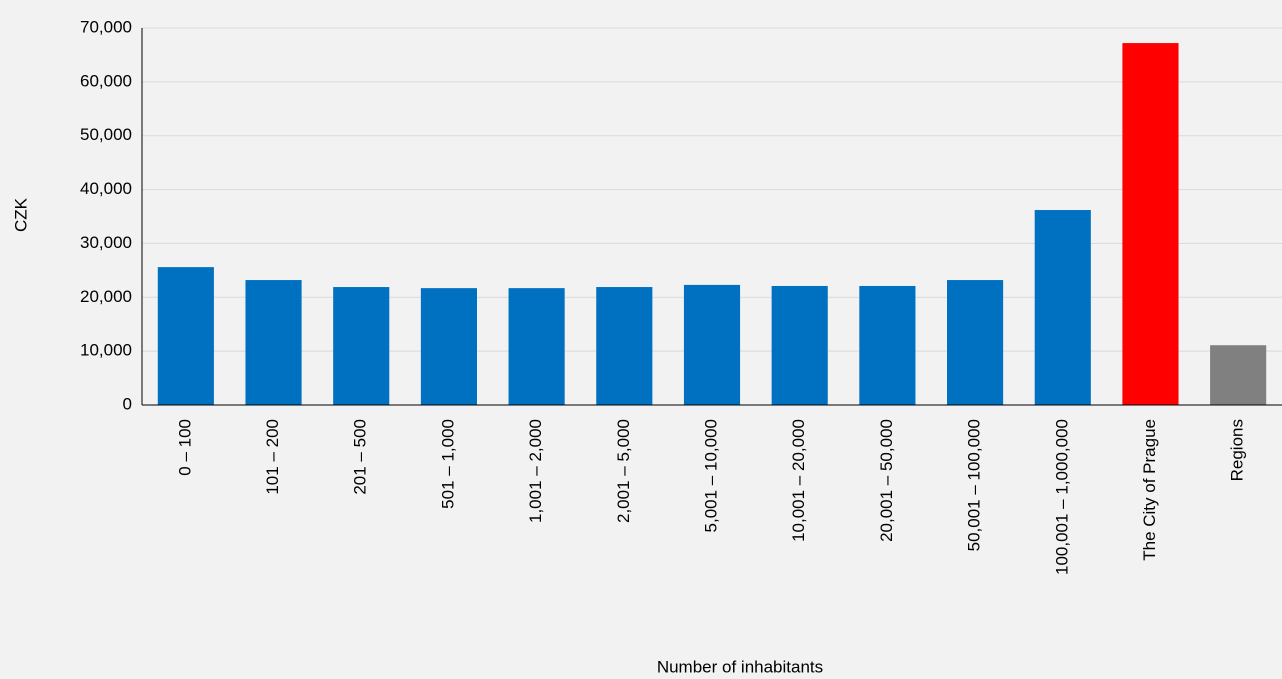 The height and width of the screenshot is (679, 1282). What do you see at coordinates (447, 464) in the screenshot?
I see `x-tick-label: 501 – 1,000` at bounding box center [447, 464].